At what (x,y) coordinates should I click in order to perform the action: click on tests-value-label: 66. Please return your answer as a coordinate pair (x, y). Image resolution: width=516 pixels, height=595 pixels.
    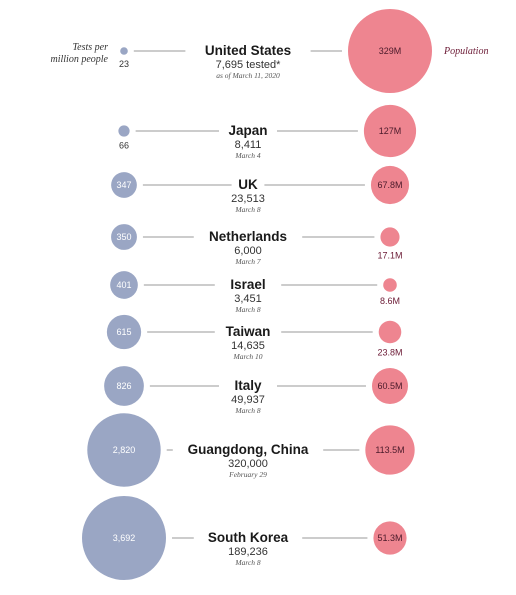
    Looking at the image, I should click on (124, 146).